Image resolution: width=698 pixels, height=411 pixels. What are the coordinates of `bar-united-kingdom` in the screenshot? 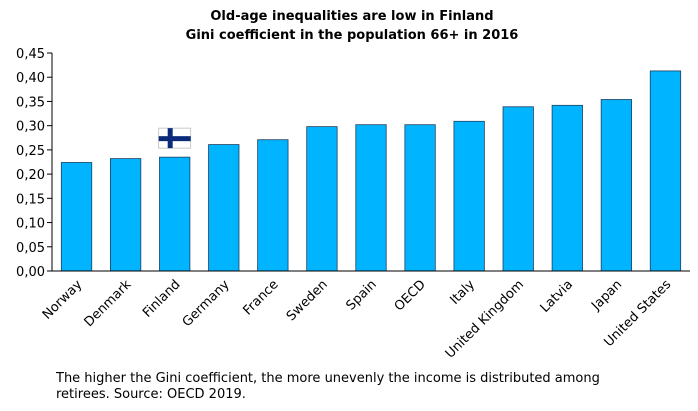 It's located at (518, 189).